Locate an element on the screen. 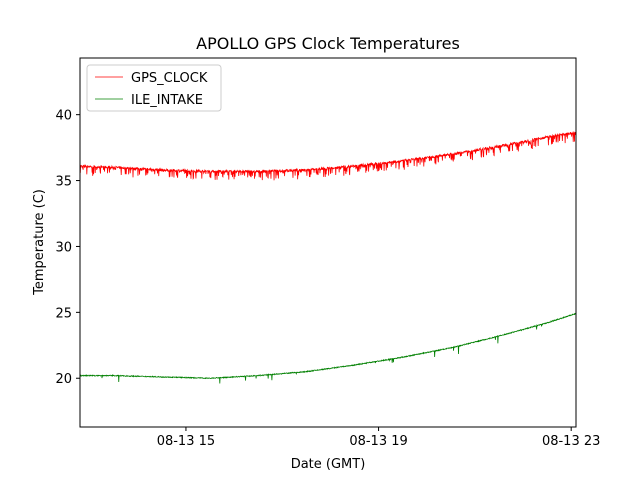  x-axis-label: Date (GMT) is located at coordinates (328, 464).